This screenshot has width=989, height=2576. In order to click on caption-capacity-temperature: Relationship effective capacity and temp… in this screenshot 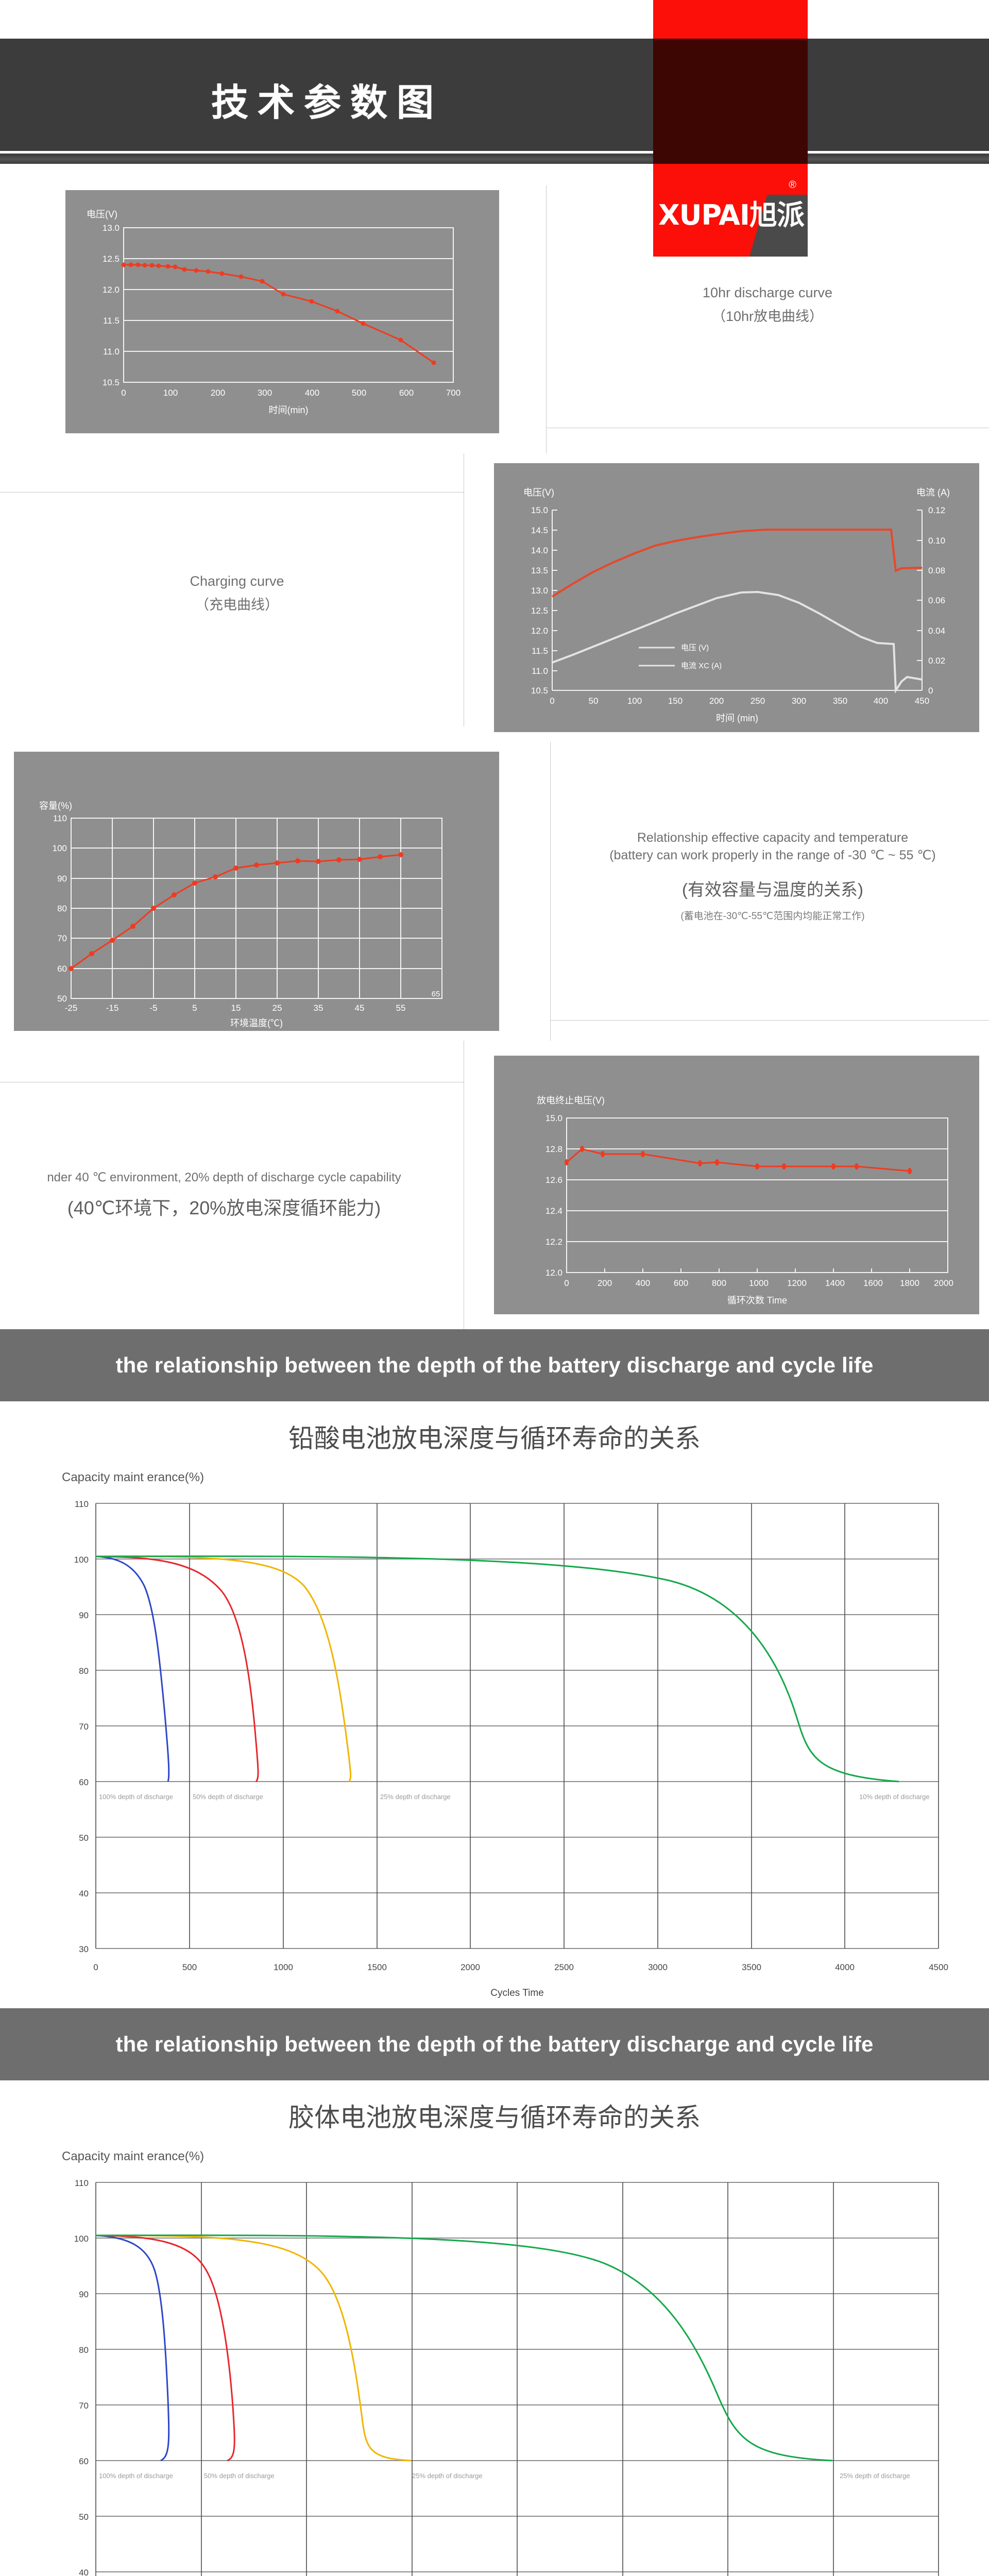, I will do `click(772, 876)`.